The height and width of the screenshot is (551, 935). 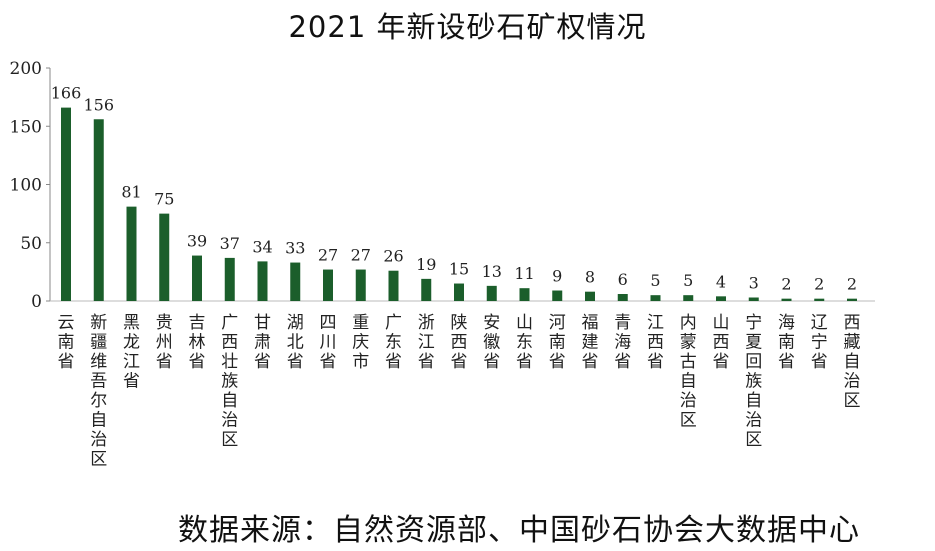 I want to click on data-label: 166, so click(x=66, y=93).